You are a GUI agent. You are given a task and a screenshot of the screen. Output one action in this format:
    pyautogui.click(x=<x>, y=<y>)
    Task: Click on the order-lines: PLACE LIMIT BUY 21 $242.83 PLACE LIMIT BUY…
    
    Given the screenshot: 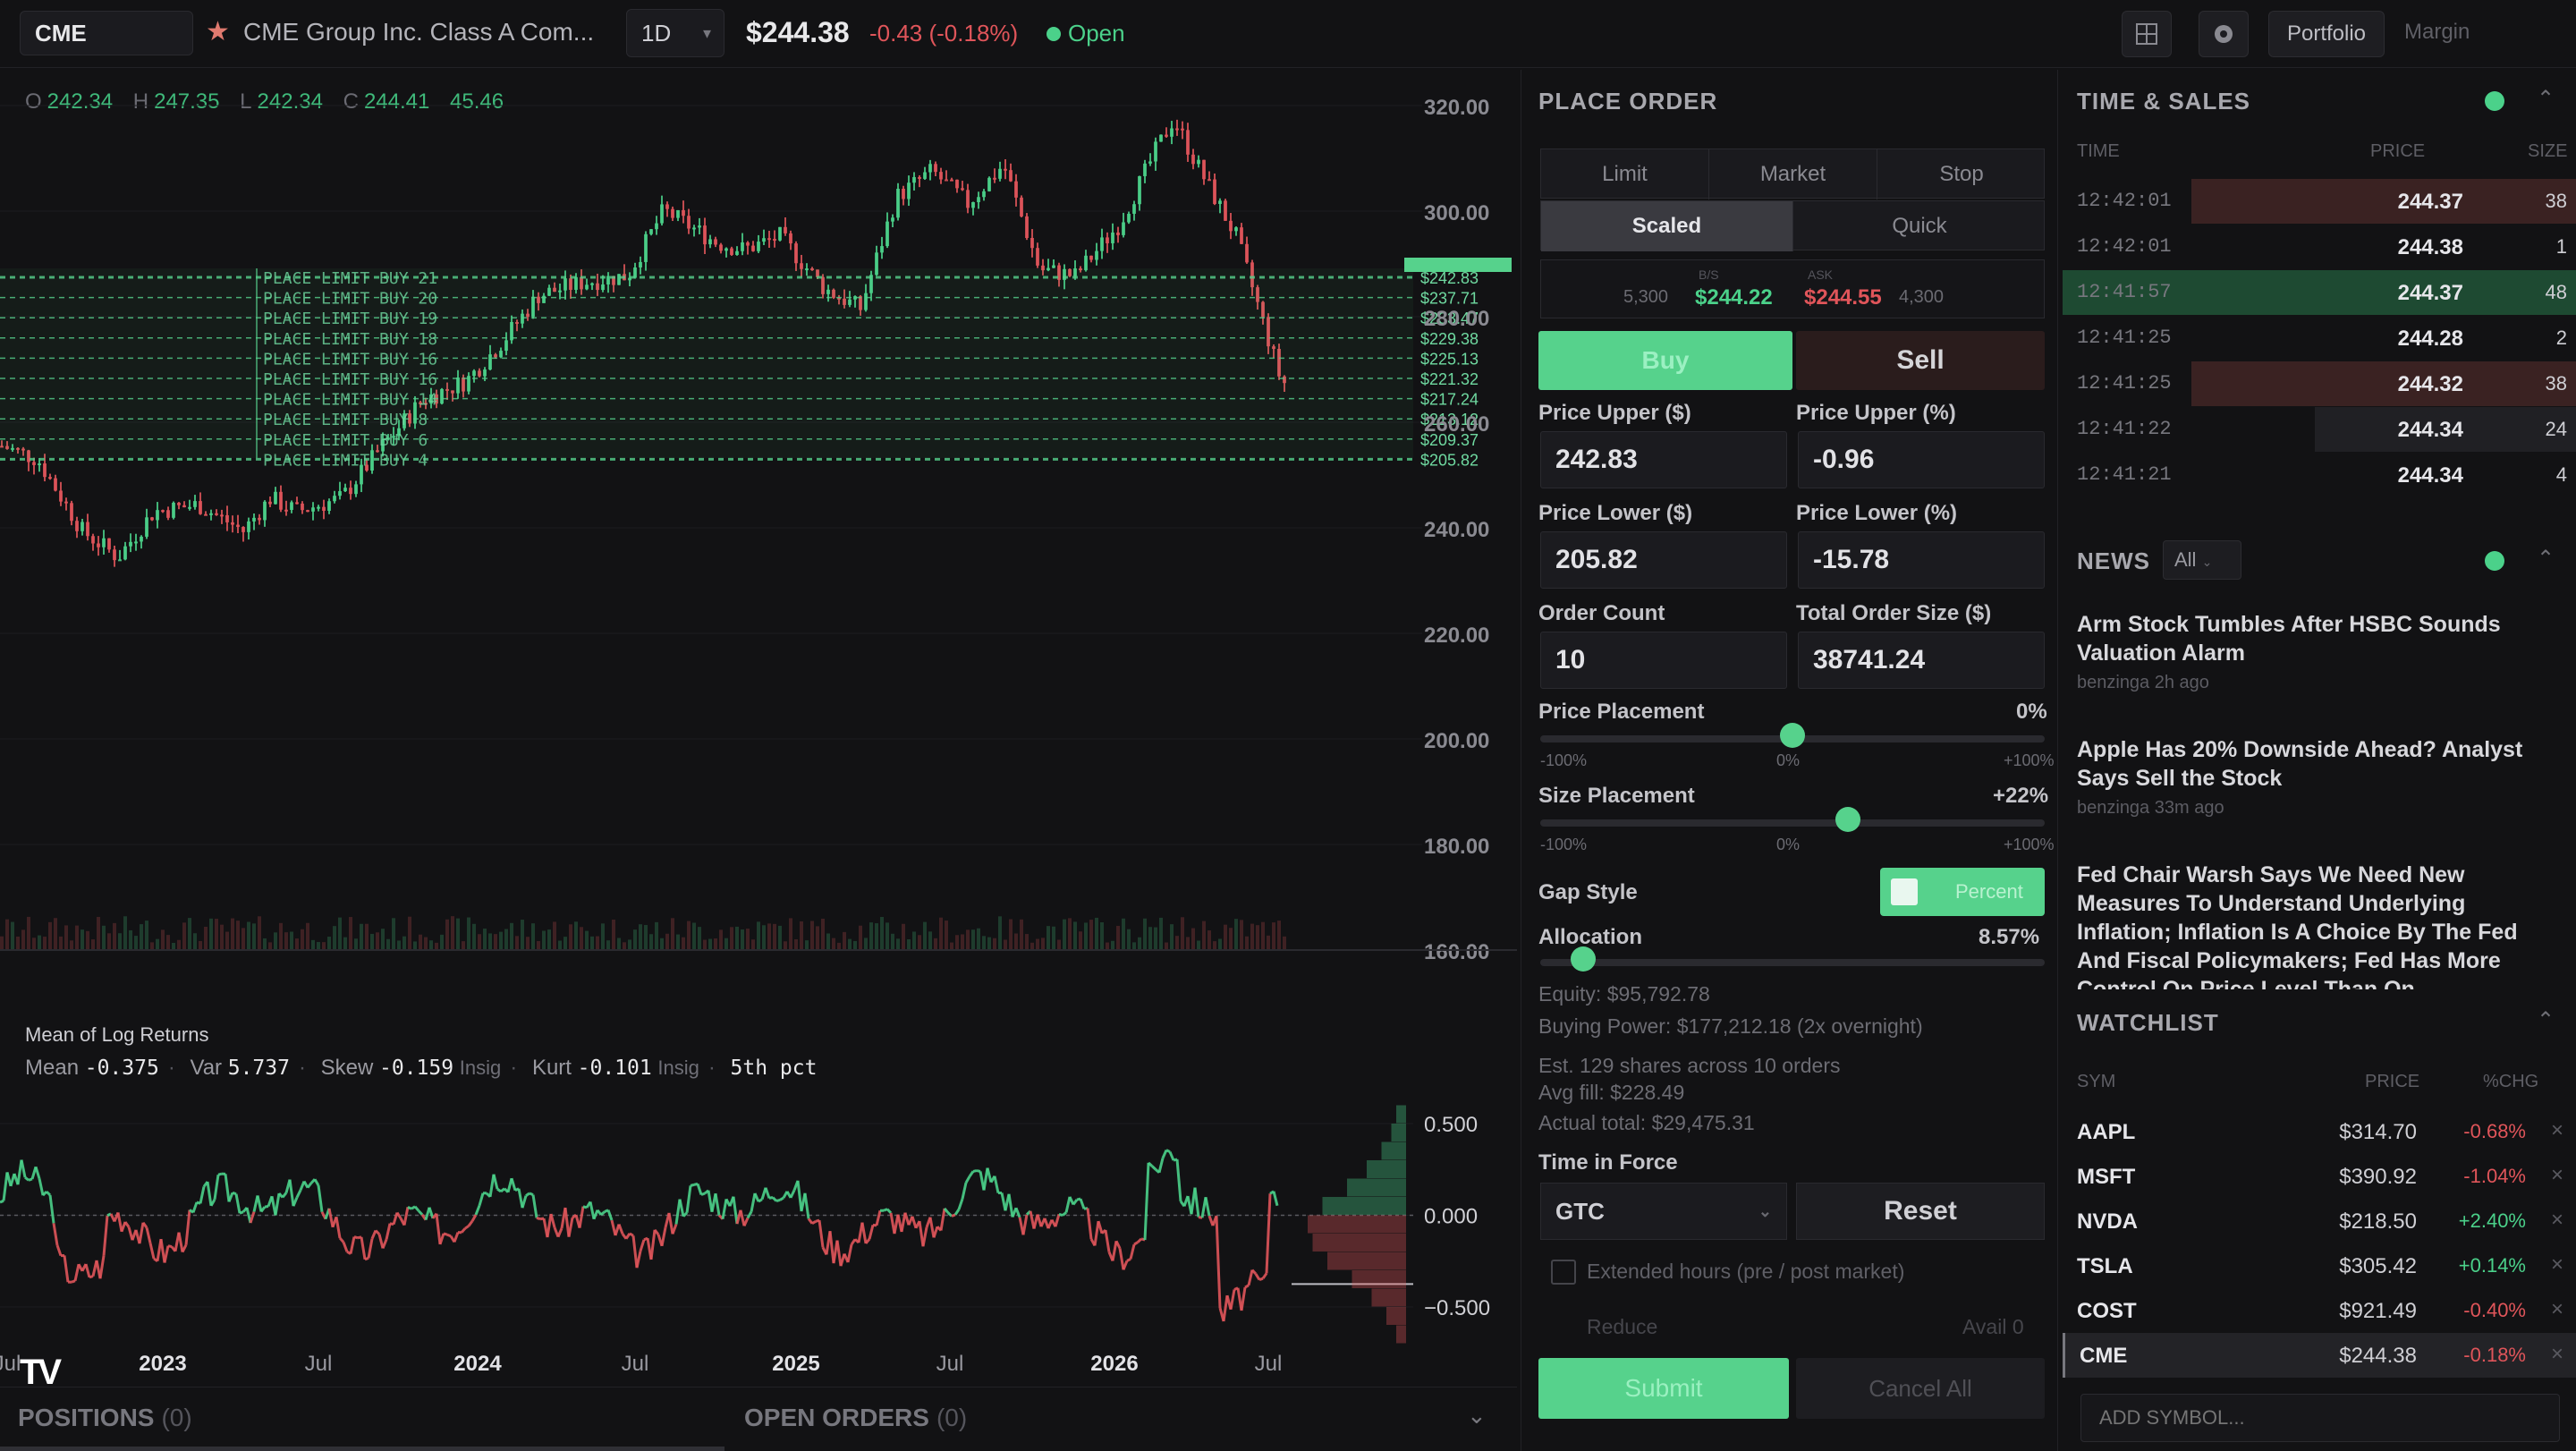 What is the action you would take?
    pyautogui.click(x=756, y=364)
    